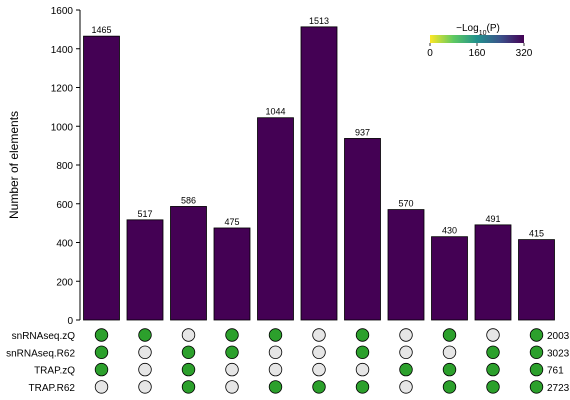  I want to click on set-total-label: 761, so click(555, 371).